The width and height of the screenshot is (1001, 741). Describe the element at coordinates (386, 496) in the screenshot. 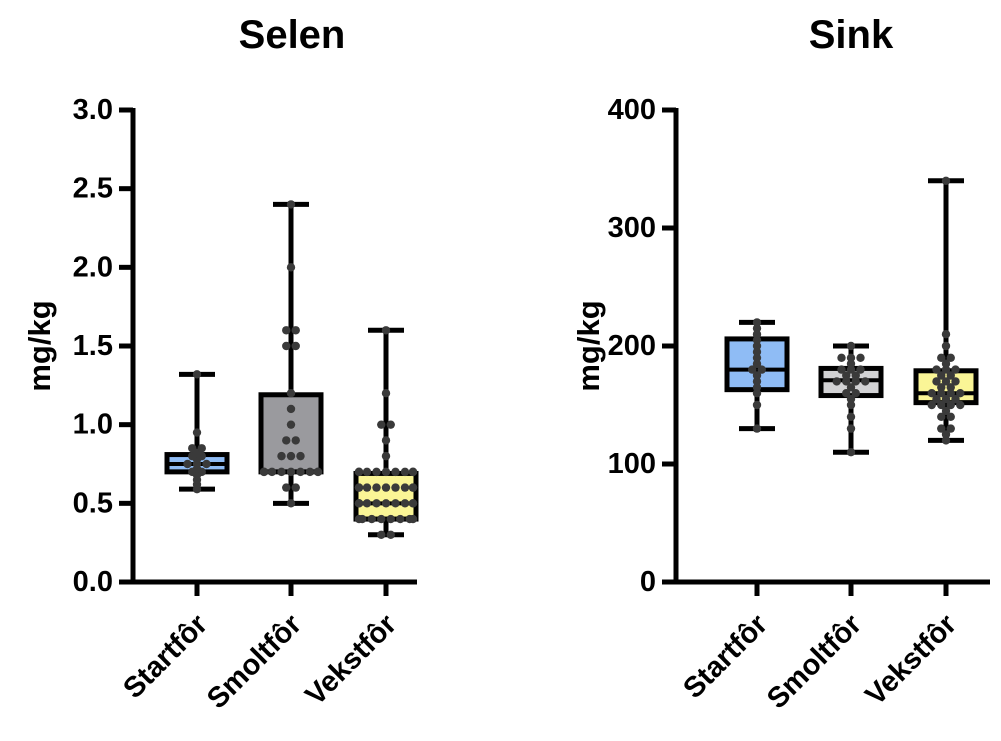

I see `selen-box` at that location.